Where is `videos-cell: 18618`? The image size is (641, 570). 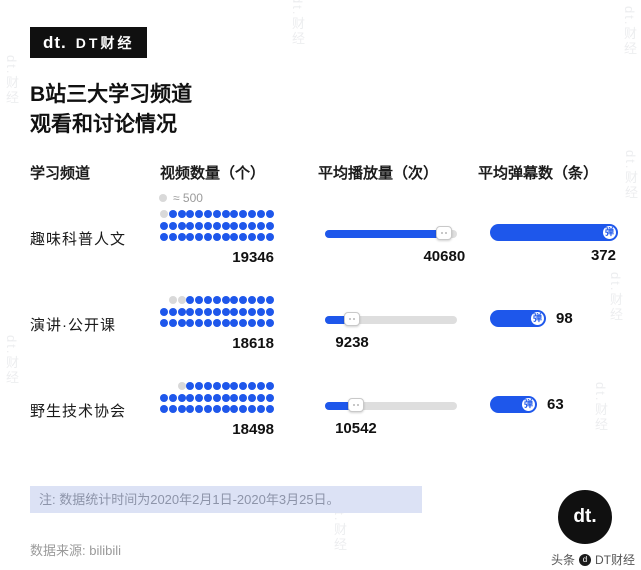 videos-cell: 18618 is located at coordinates (218, 324).